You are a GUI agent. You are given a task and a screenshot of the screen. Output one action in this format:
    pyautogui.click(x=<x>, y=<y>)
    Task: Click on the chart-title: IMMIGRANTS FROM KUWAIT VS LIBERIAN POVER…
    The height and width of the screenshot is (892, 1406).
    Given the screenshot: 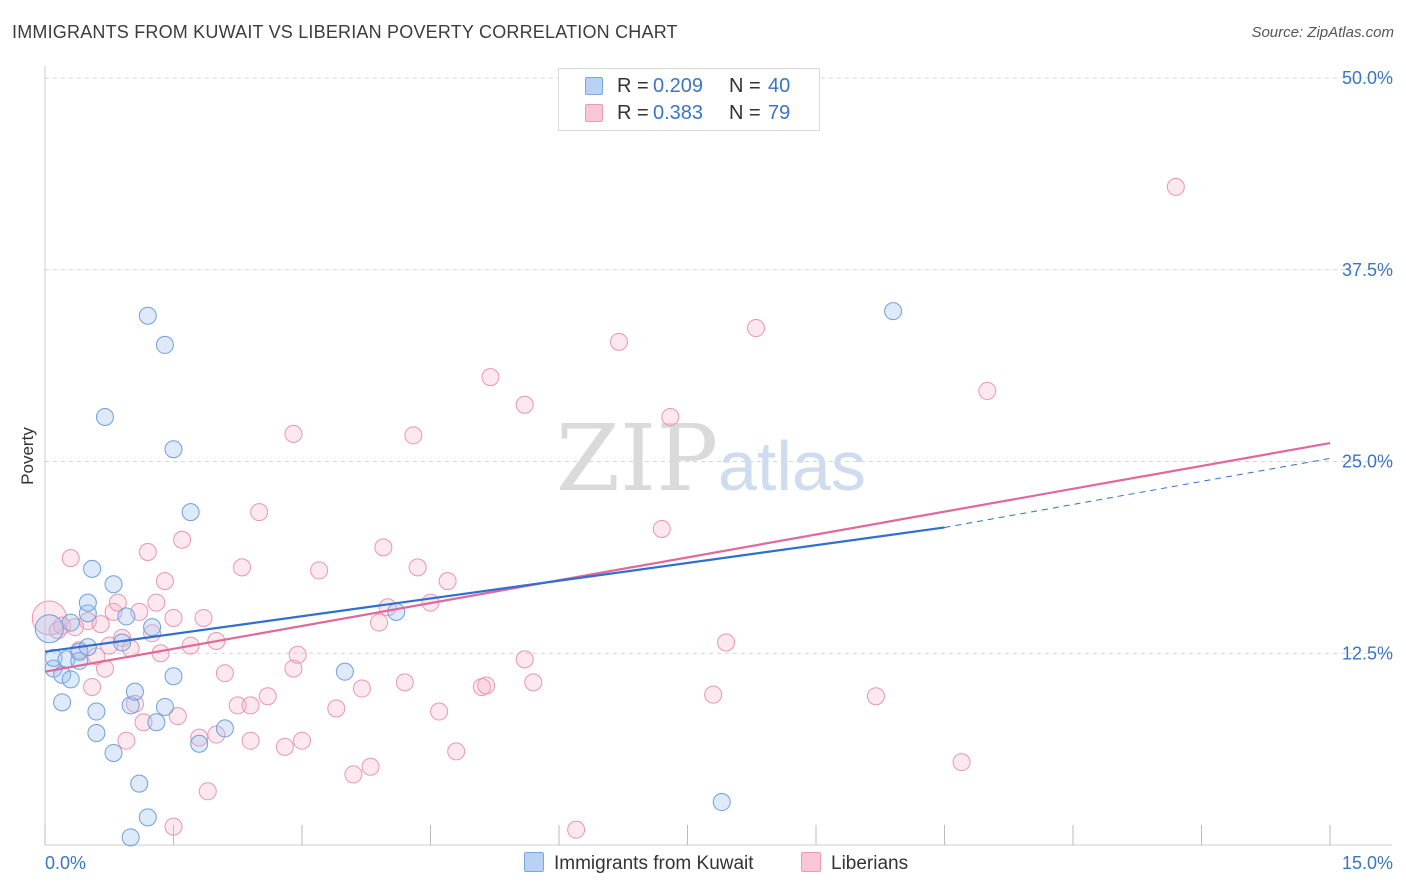 What is the action you would take?
    pyautogui.click(x=345, y=32)
    